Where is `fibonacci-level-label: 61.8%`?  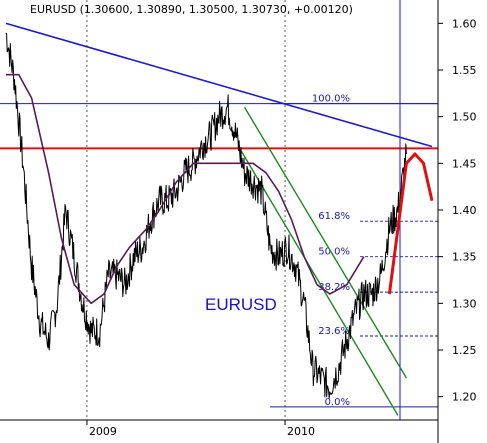
fibonacci-level-label: 61.8% is located at coordinates (334, 216).